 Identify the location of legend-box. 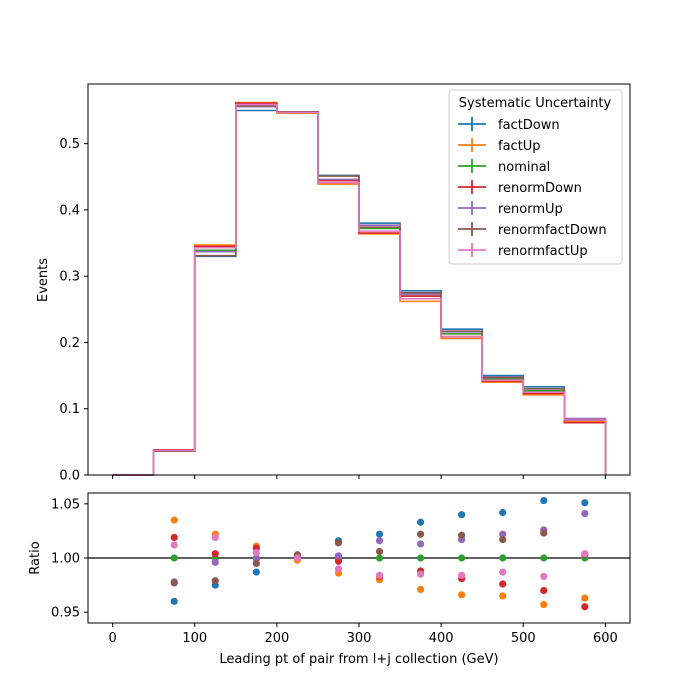
(535, 177).